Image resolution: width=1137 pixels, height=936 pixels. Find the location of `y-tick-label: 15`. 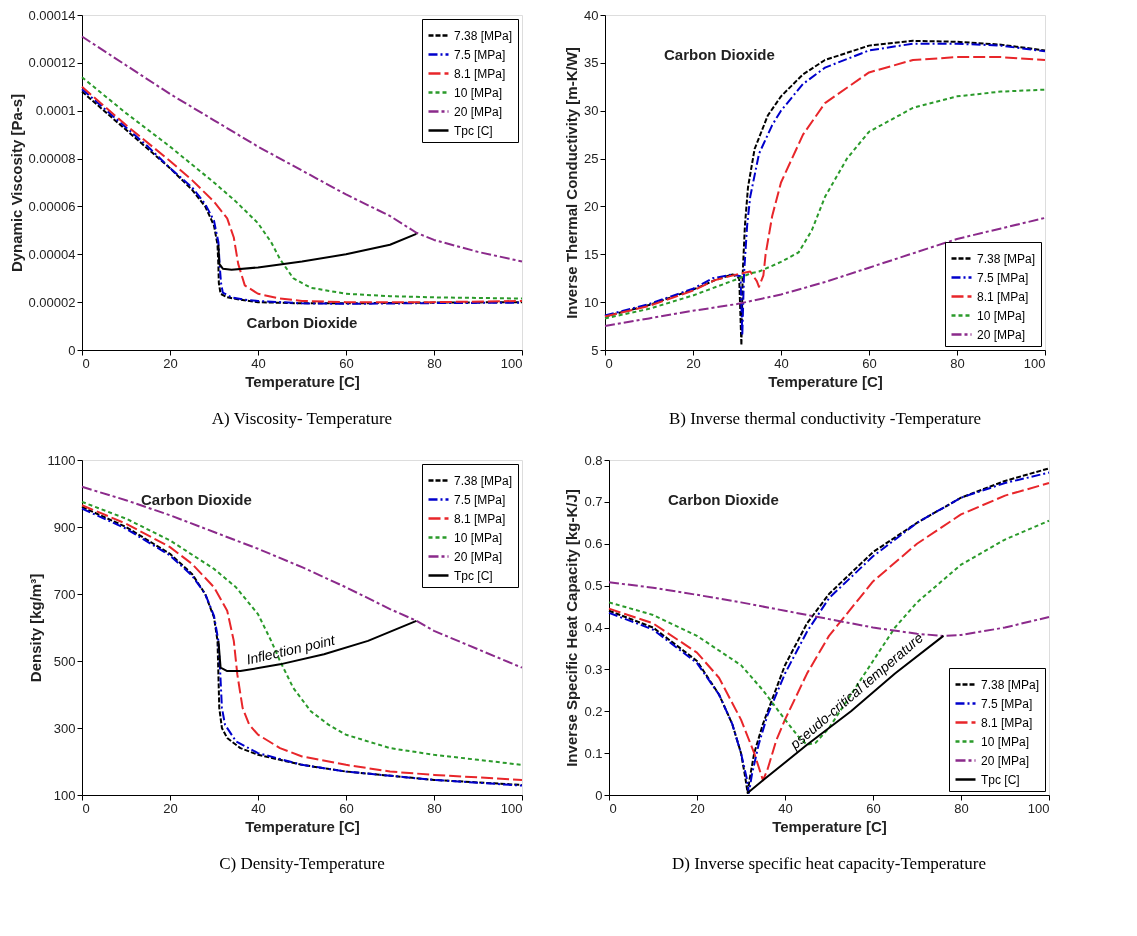

y-tick-label: 15 is located at coordinates (591, 254).